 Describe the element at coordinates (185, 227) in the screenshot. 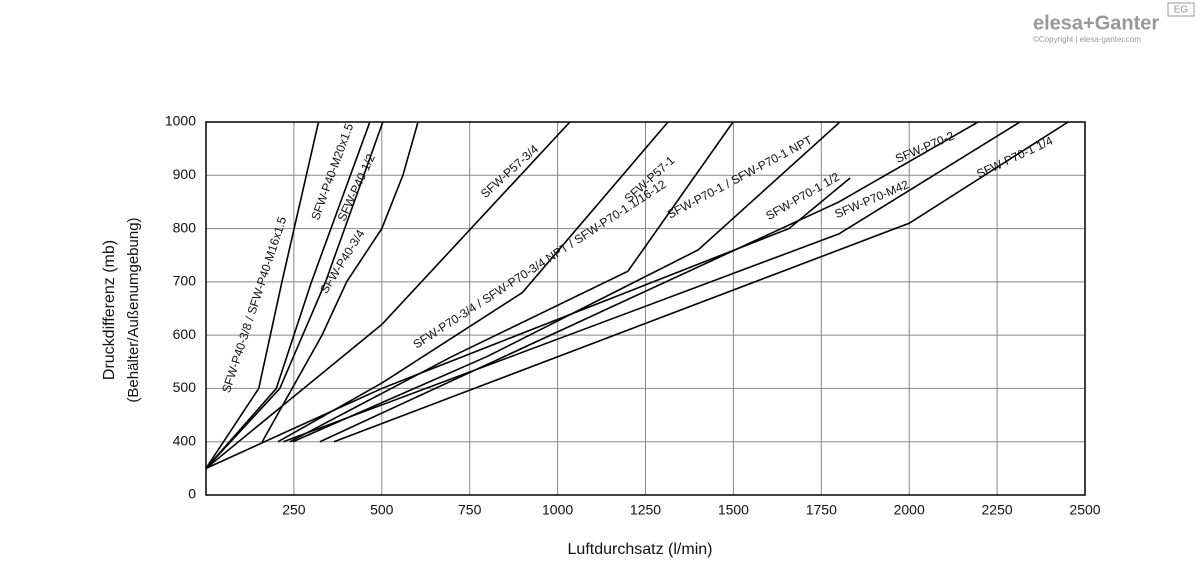

I see `y-tick-label: 800` at that location.